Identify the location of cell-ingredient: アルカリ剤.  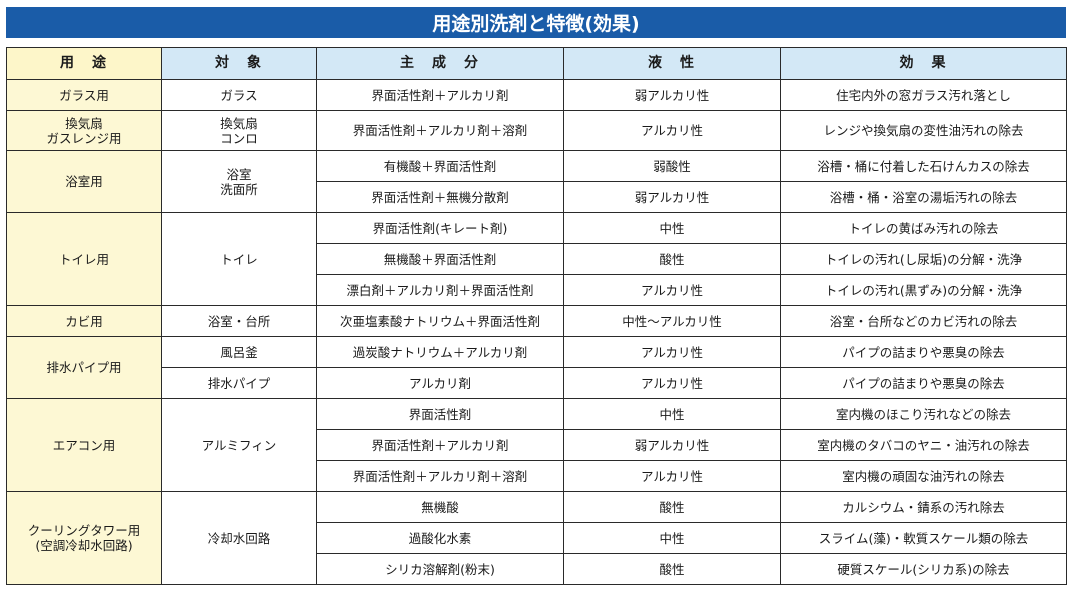
(440, 383).